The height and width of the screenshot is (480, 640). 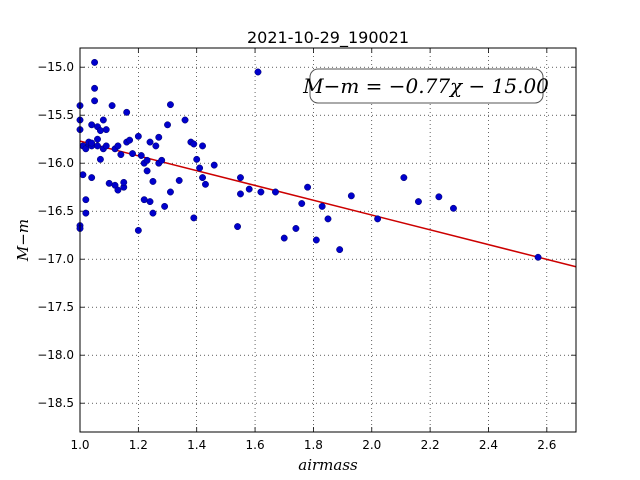 What do you see at coordinates (328, 465) in the screenshot?
I see `x-axis-label: airmass` at bounding box center [328, 465].